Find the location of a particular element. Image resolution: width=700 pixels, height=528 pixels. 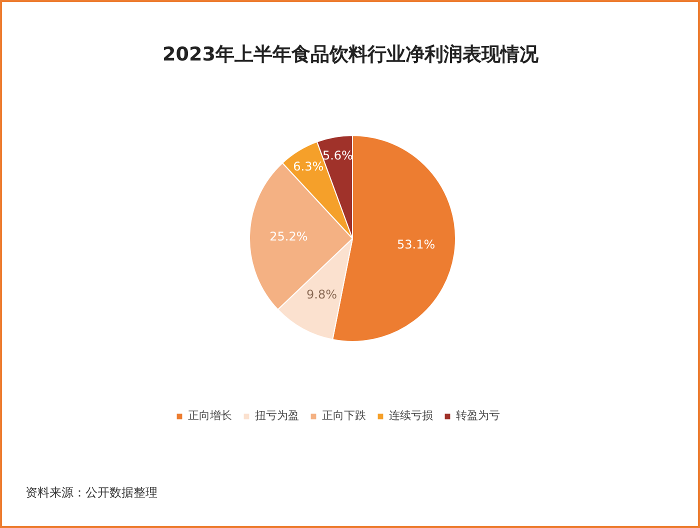

data-label: 9.8% is located at coordinates (321, 294).